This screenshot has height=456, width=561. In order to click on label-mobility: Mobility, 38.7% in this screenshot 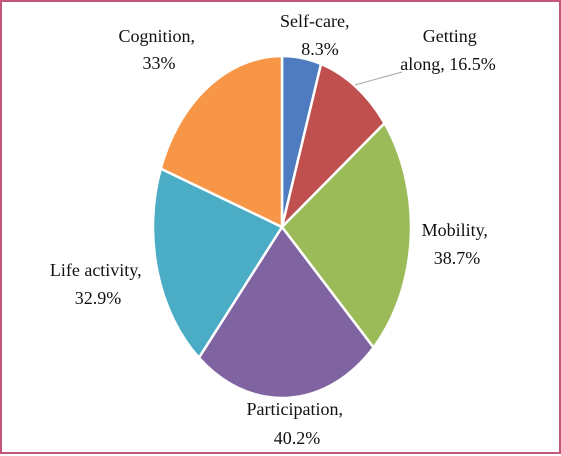, I will do `click(457, 244)`.